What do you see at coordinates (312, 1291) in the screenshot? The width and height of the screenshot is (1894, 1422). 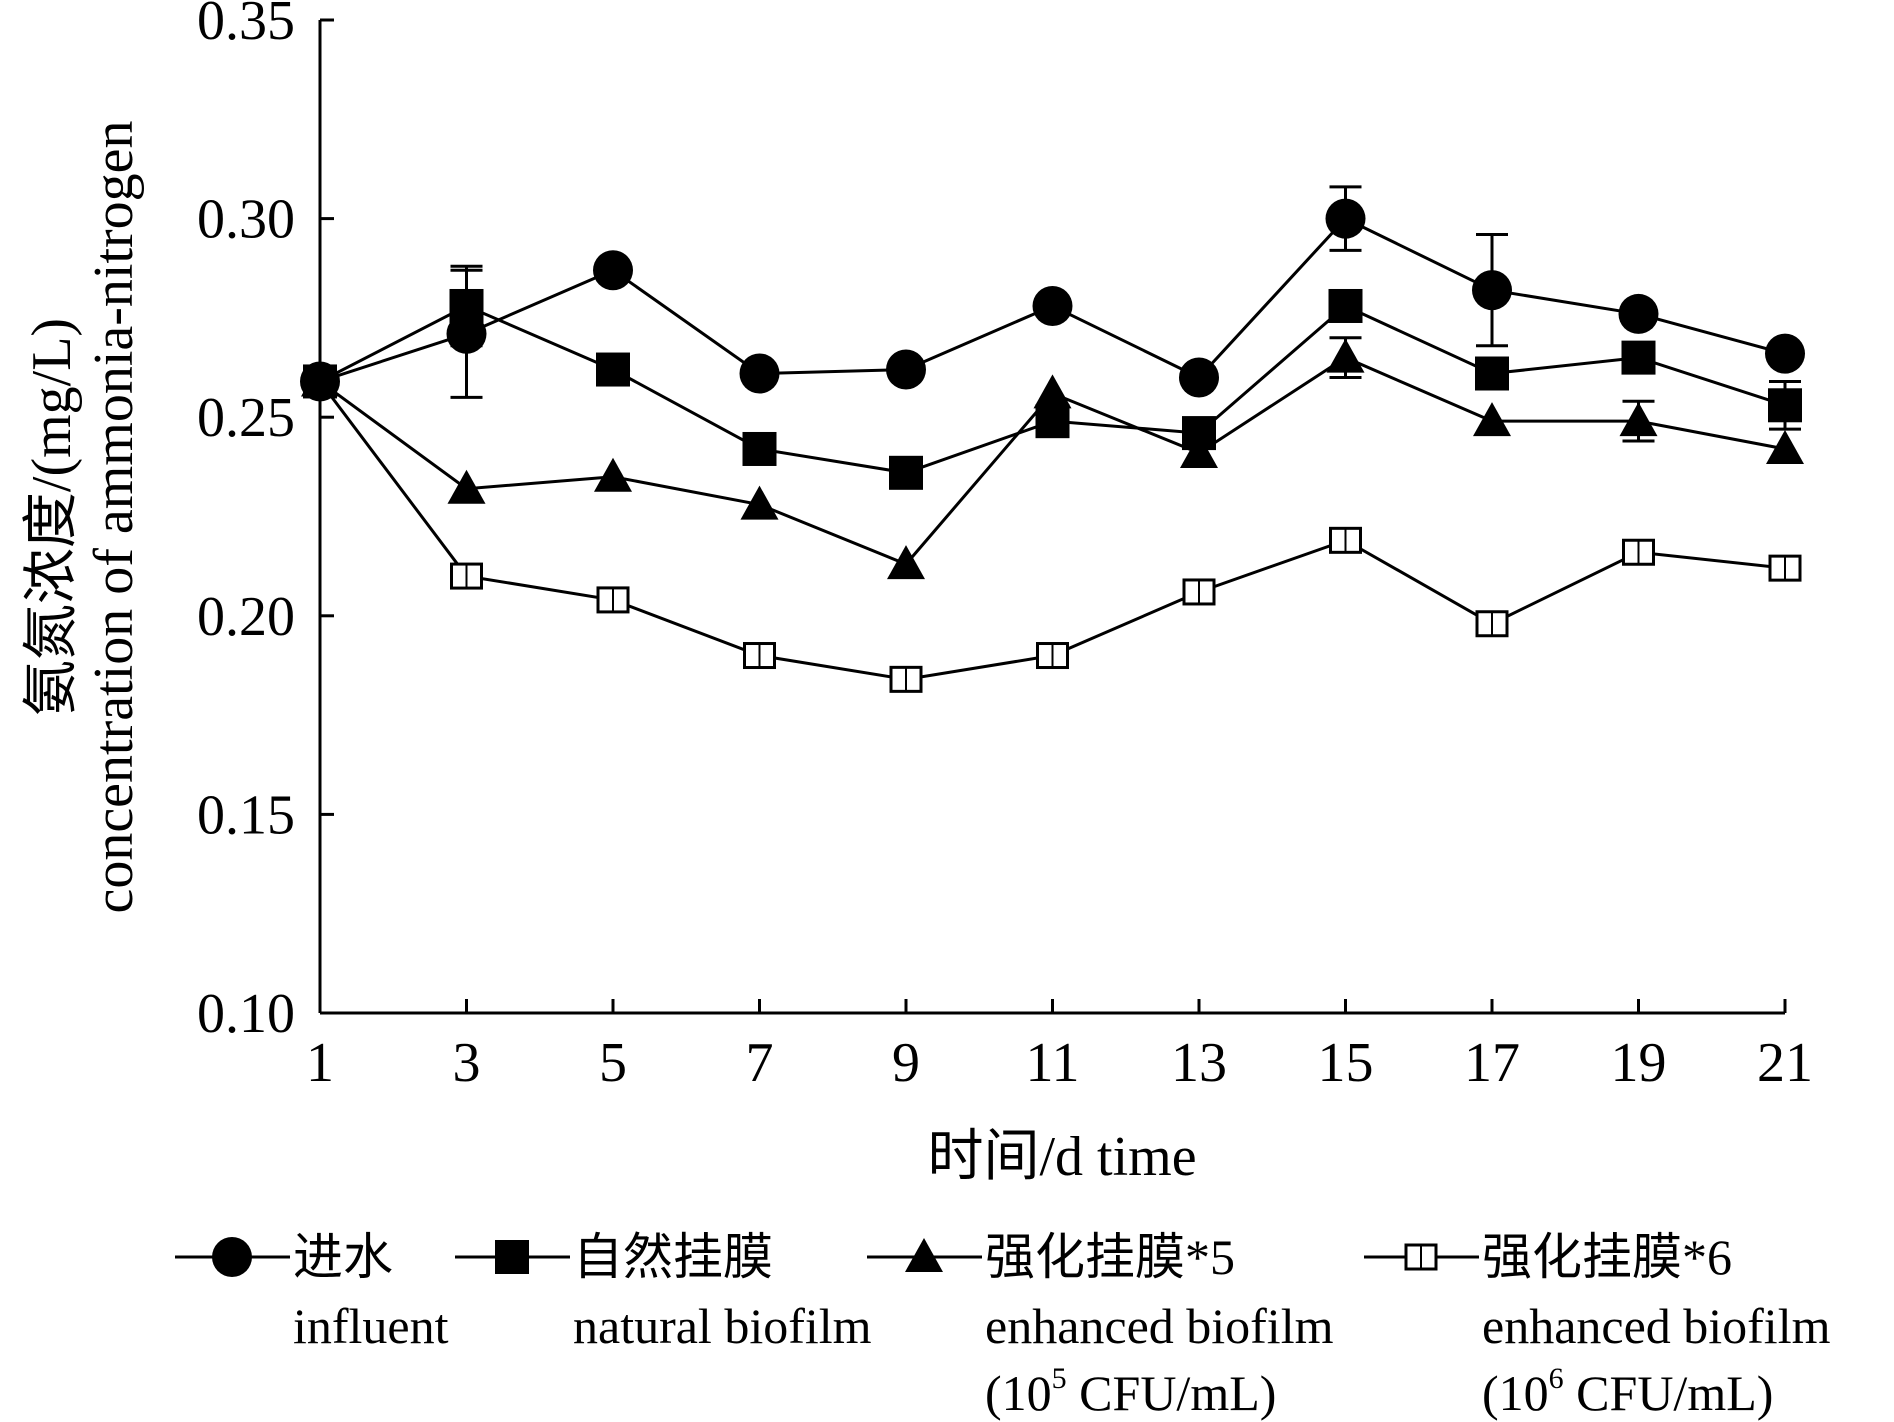 I see `legend-entry-1: 进水 influent` at bounding box center [312, 1291].